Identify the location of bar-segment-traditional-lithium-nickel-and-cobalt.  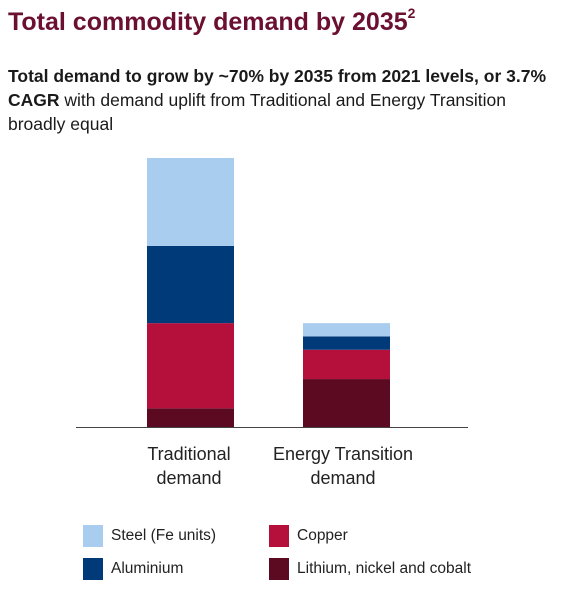
(190, 417).